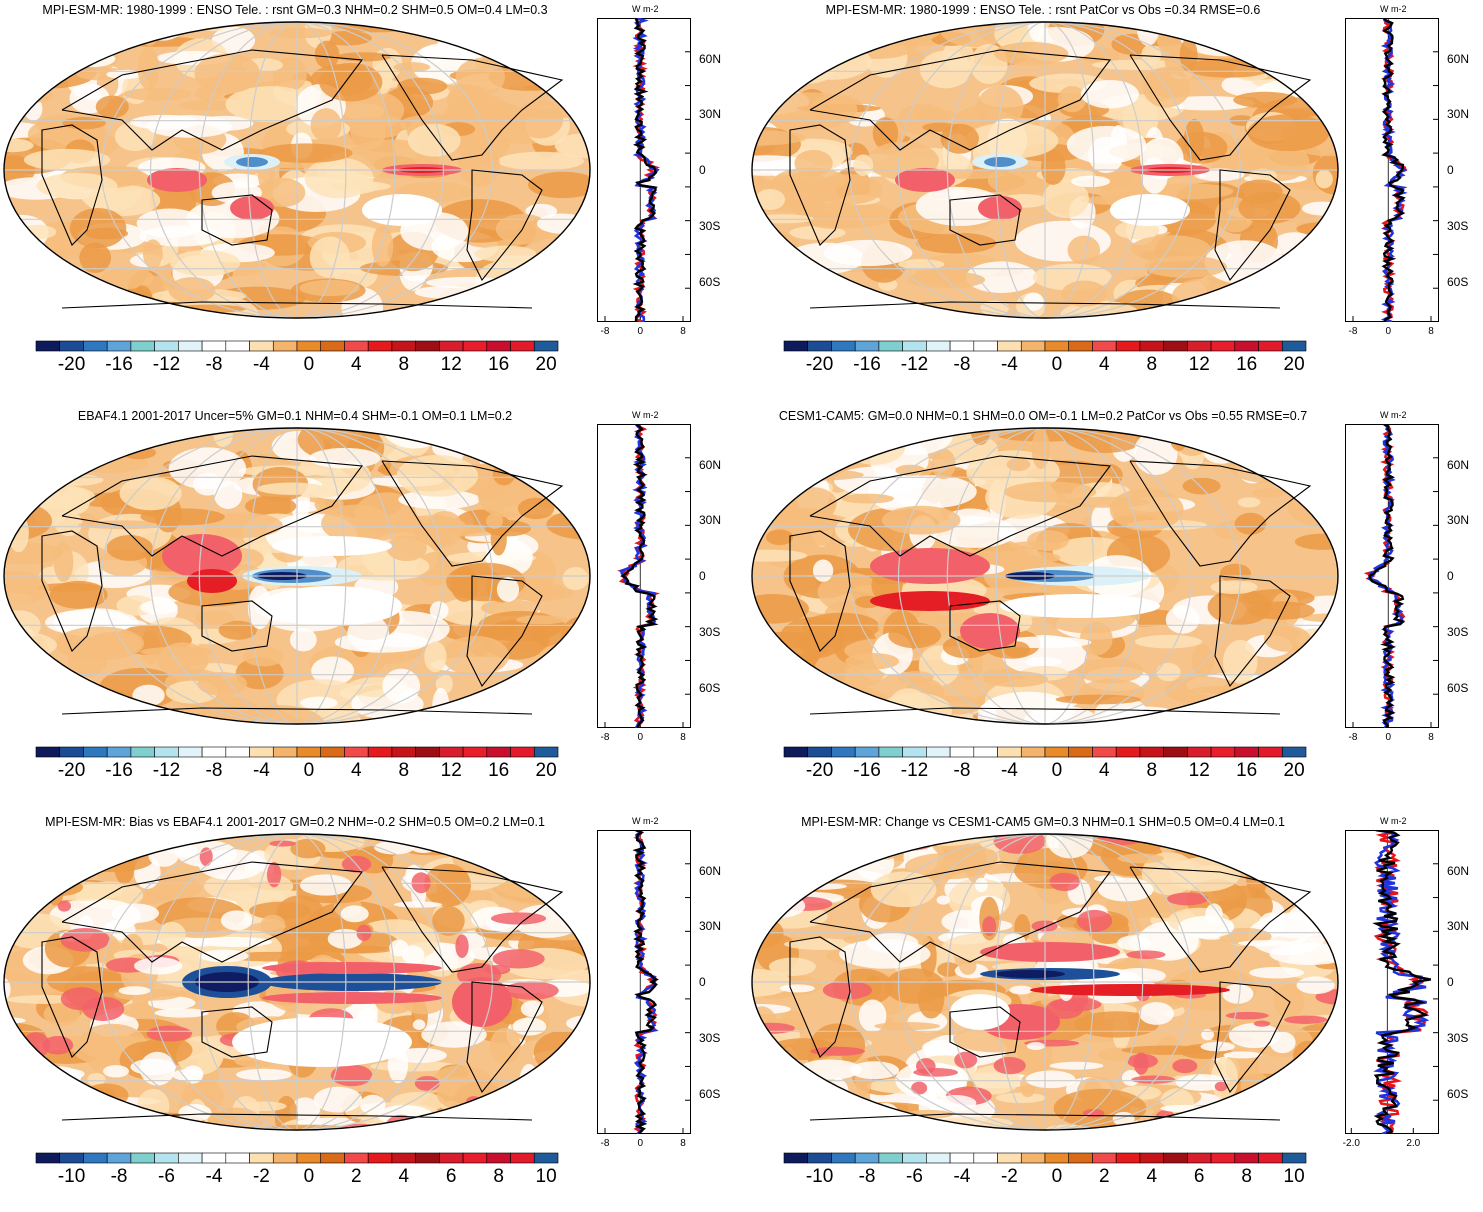 This screenshot has width=1483, height=1212. I want to click on robinson-map, so click(297, 982).